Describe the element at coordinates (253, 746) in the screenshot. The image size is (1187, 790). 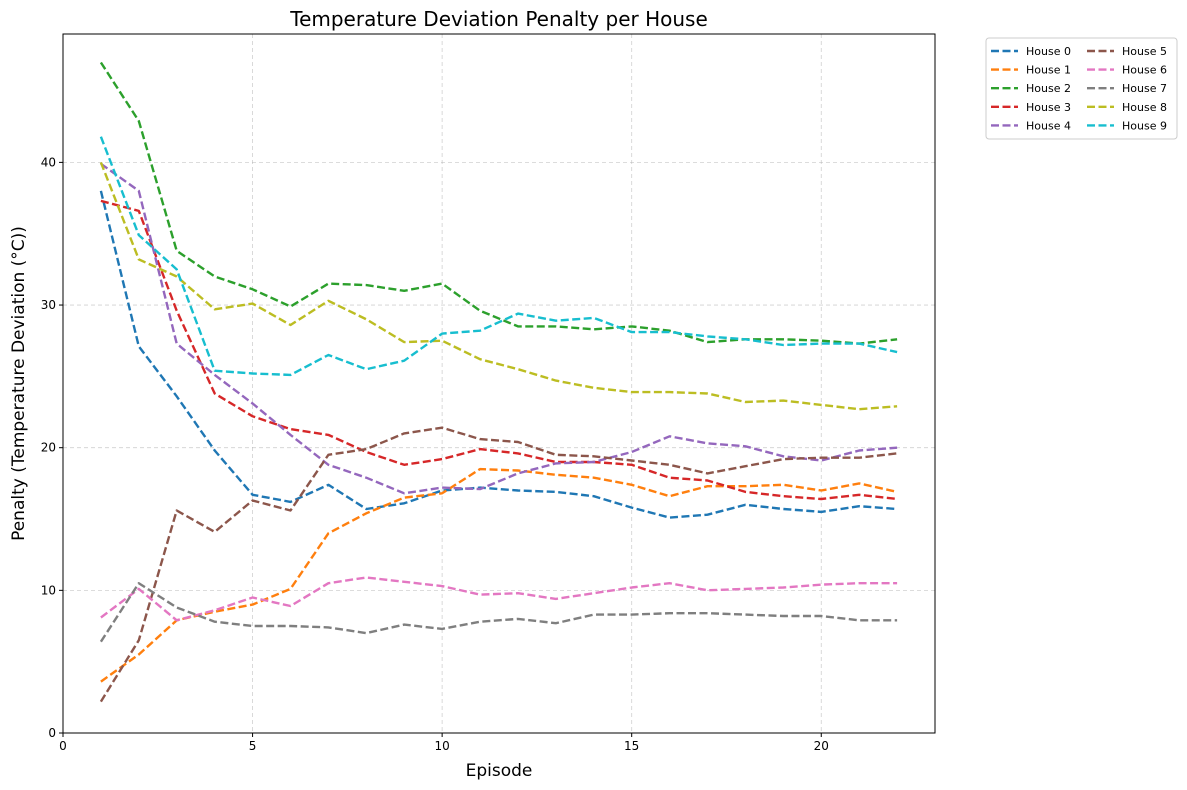
I see `x-tick-label: 5` at that location.